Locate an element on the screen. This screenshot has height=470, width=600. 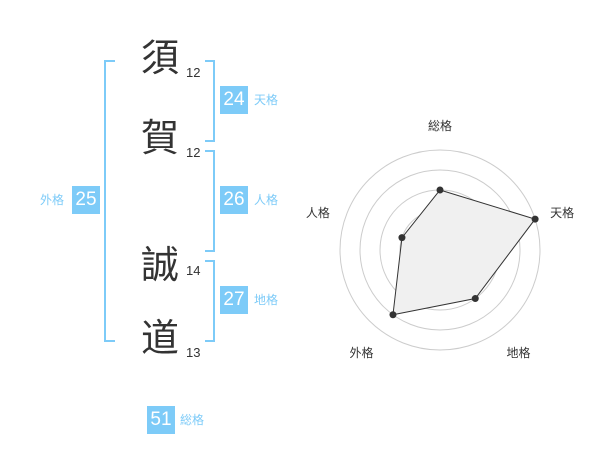
gaikaku-bracket is located at coordinates (109, 201).